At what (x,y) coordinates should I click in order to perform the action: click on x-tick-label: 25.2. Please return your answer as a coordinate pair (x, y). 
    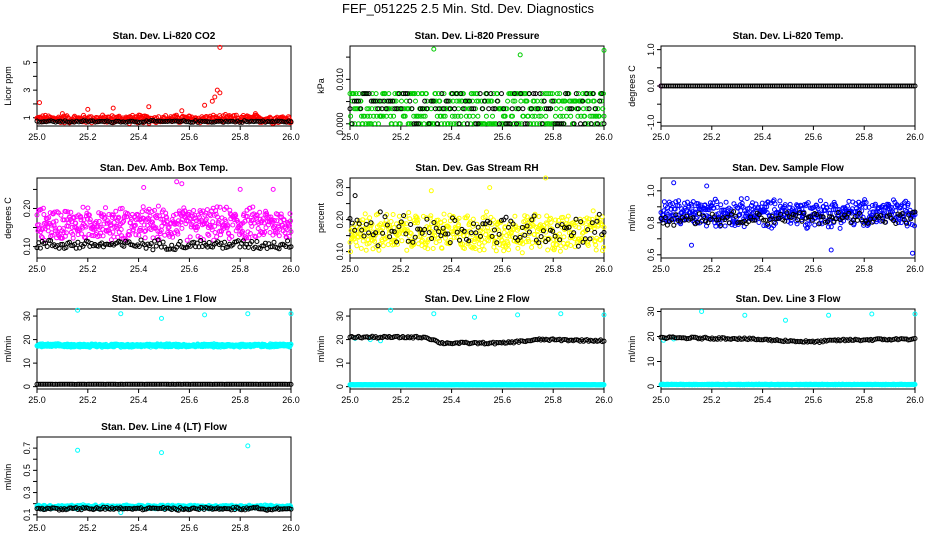
    Looking at the image, I should click on (88, 269).